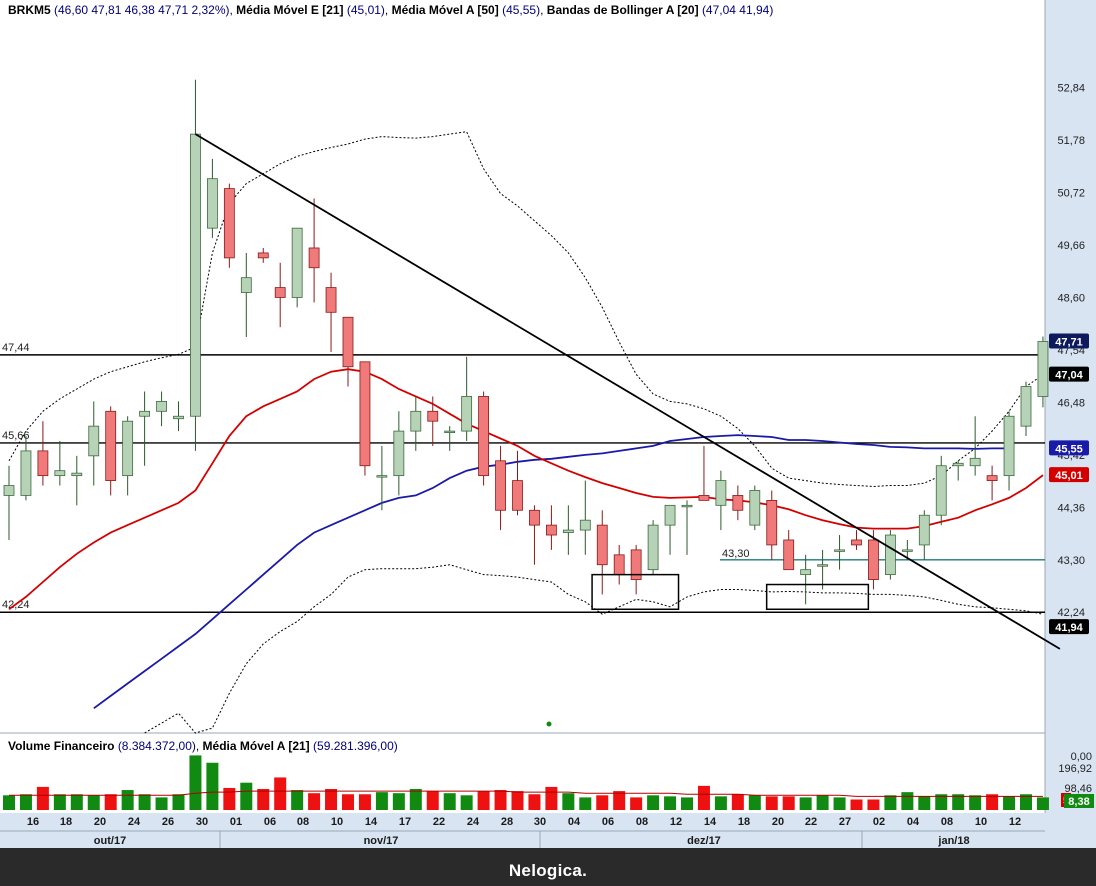  What do you see at coordinates (61, 746) in the screenshot?
I see `volume-label: Volume Financeiro` at bounding box center [61, 746].